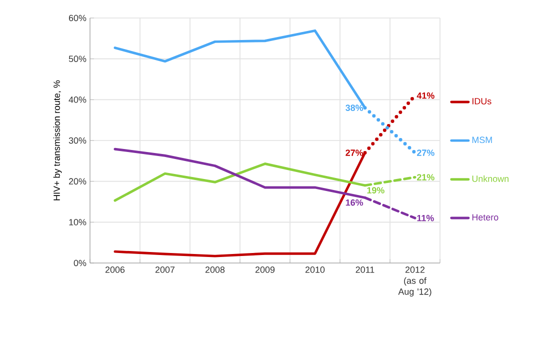 The image size is (537, 339). What do you see at coordinates (365, 269) in the screenshot?
I see `x-tick-label: 2011` at bounding box center [365, 269].